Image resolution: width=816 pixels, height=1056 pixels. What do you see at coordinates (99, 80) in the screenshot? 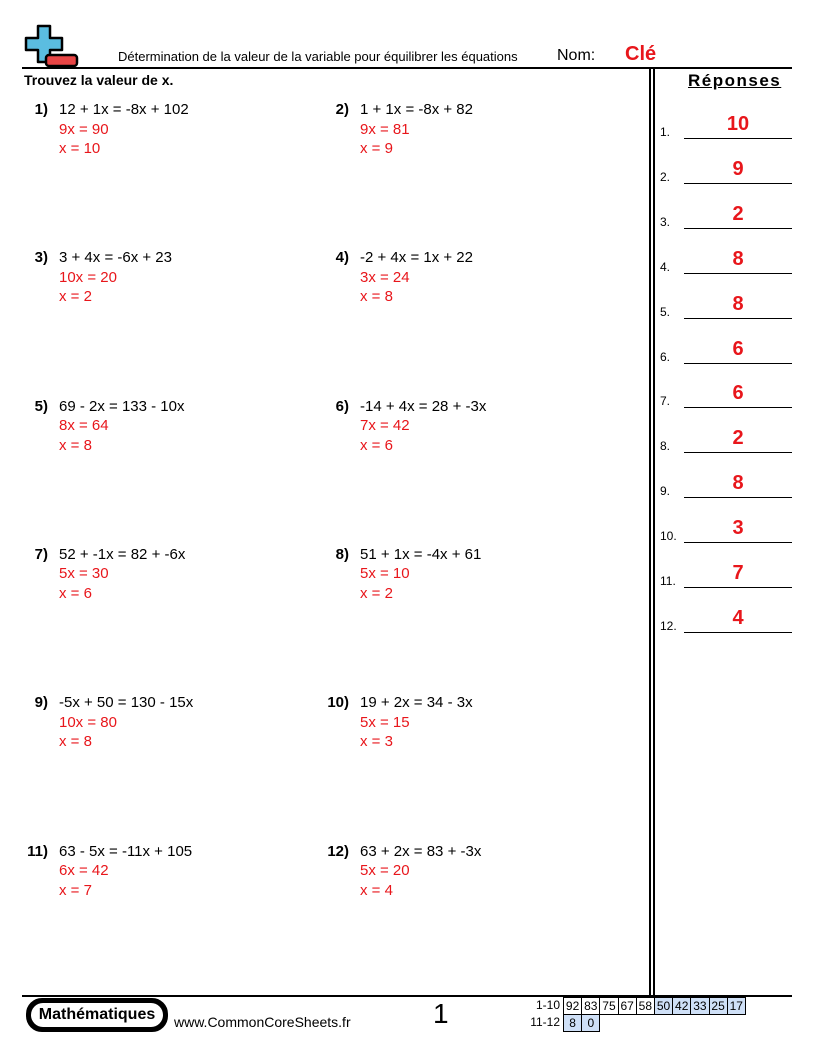
I see `instructions: Trouvez la valeur de x.` at bounding box center [99, 80].